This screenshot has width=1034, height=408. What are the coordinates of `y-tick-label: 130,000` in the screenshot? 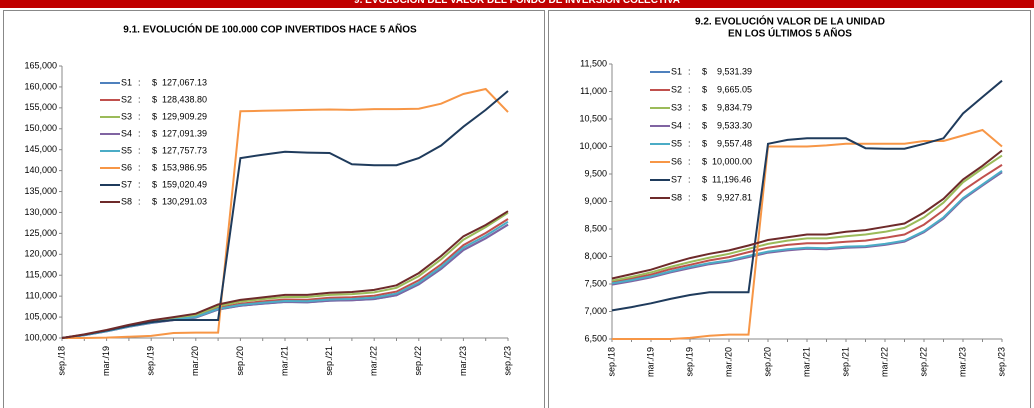 It's located at (40, 212).